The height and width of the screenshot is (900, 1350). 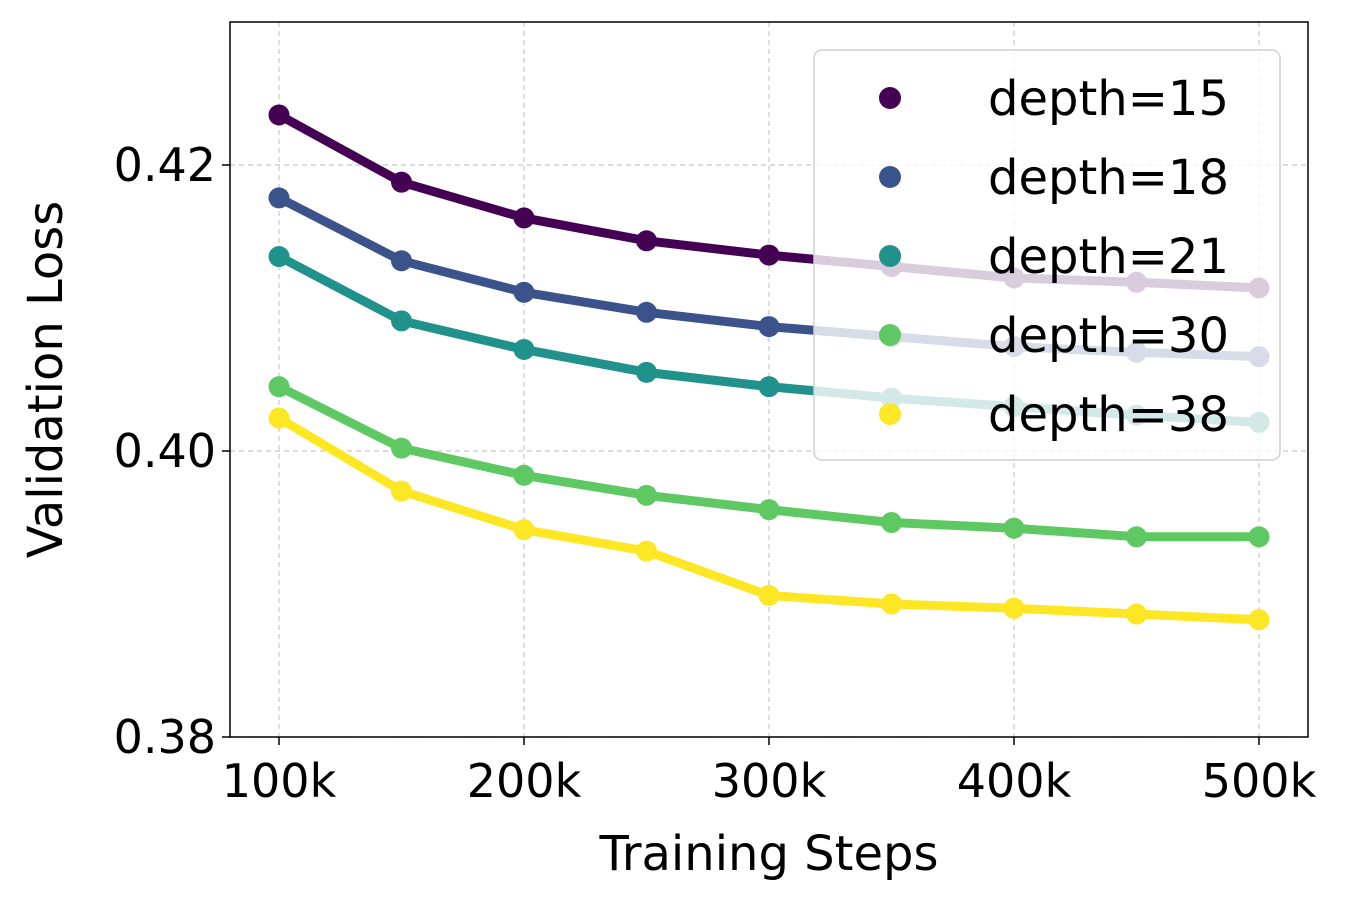 What do you see at coordinates (524, 781) in the screenshot?
I see `x-tick-label: 200k` at bounding box center [524, 781].